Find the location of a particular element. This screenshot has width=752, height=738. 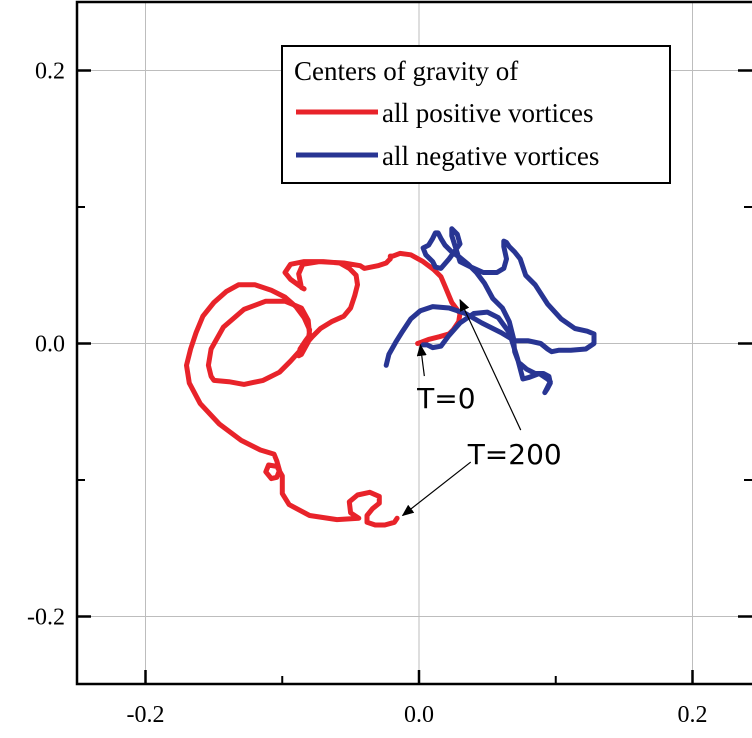

legend-label: all negative vortices is located at coordinates (490, 156).